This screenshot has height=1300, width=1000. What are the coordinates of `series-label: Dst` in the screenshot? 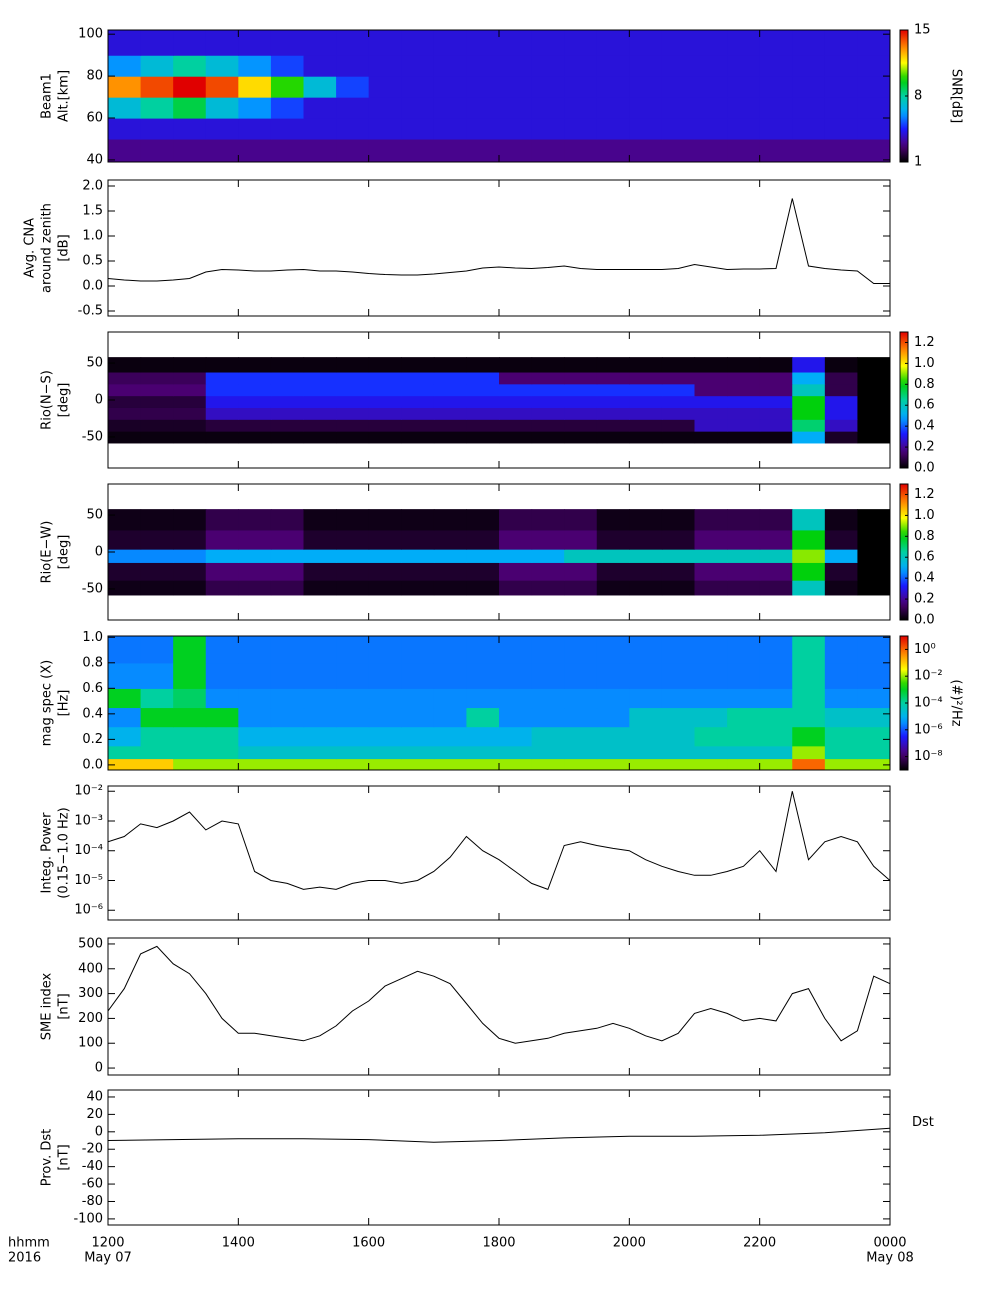 It's located at (923, 1122).